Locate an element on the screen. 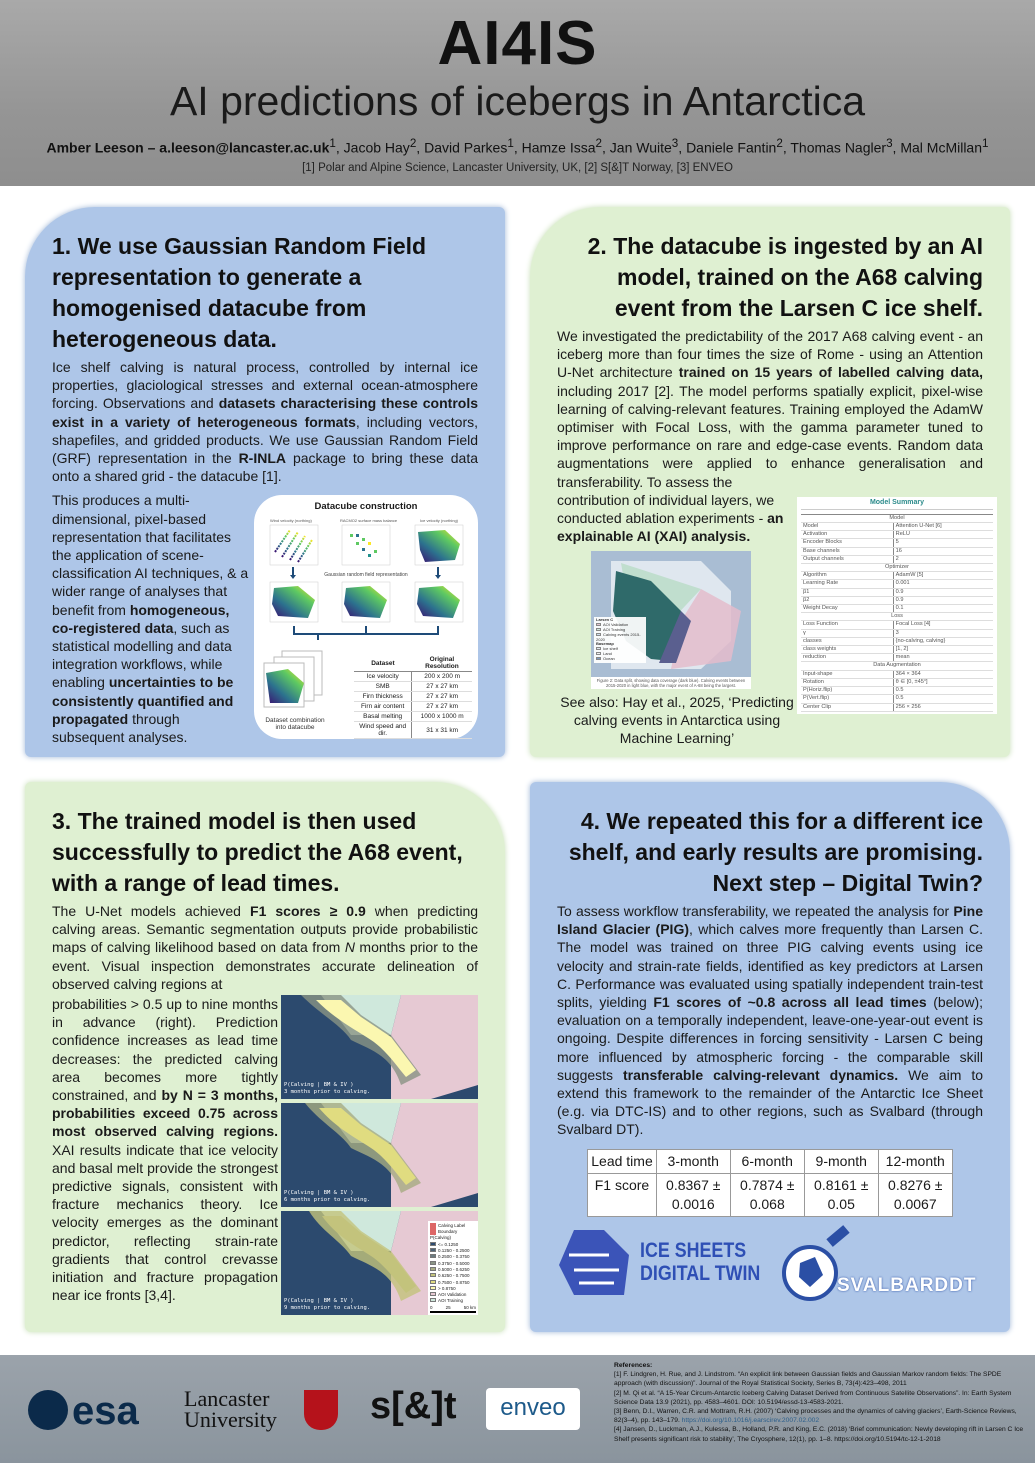 The height and width of the screenshot is (1463, 1035). poster-title: AI4IS is located at coordinates (517, 43).